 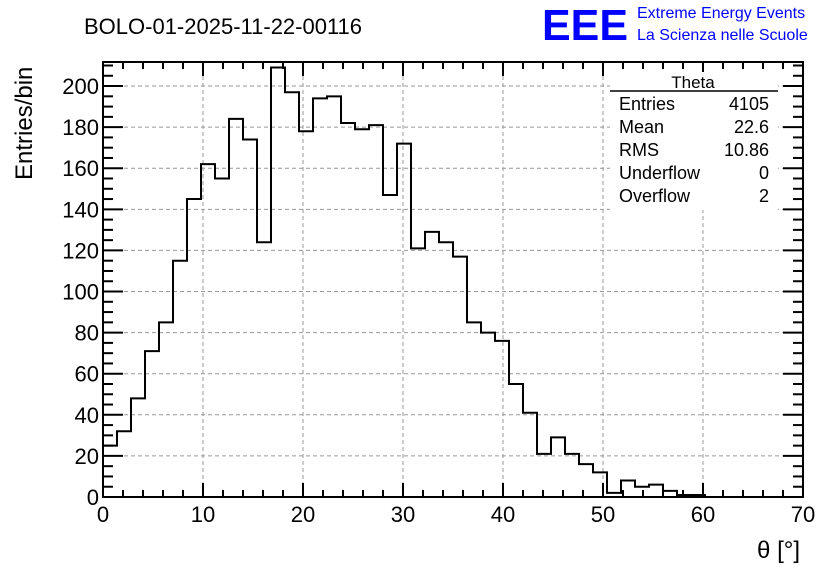 What do you see at coordinates (641, 127) in the screenshot?
I see `stats-label: Mean` at bounding box center [641, 127].